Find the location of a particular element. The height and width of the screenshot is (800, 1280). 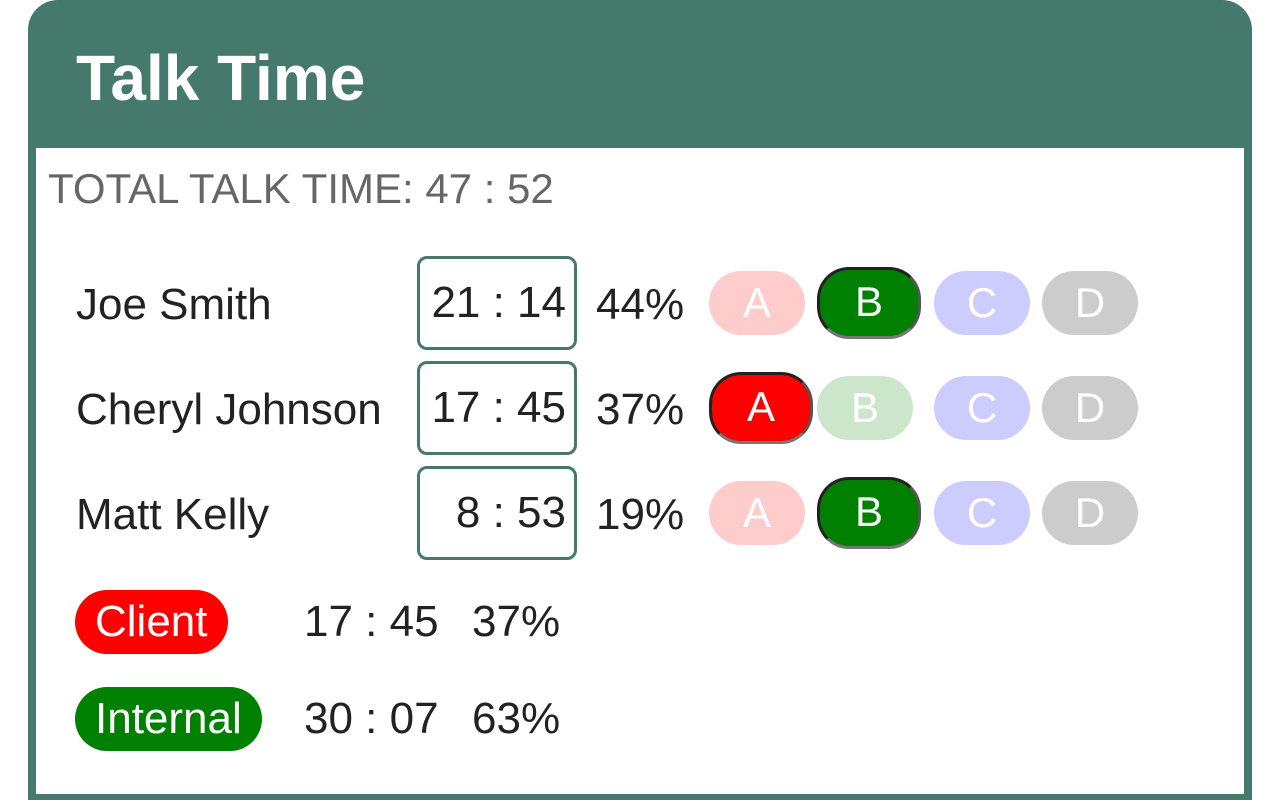

member-percent: 19% is located at coordinates (640, 514).